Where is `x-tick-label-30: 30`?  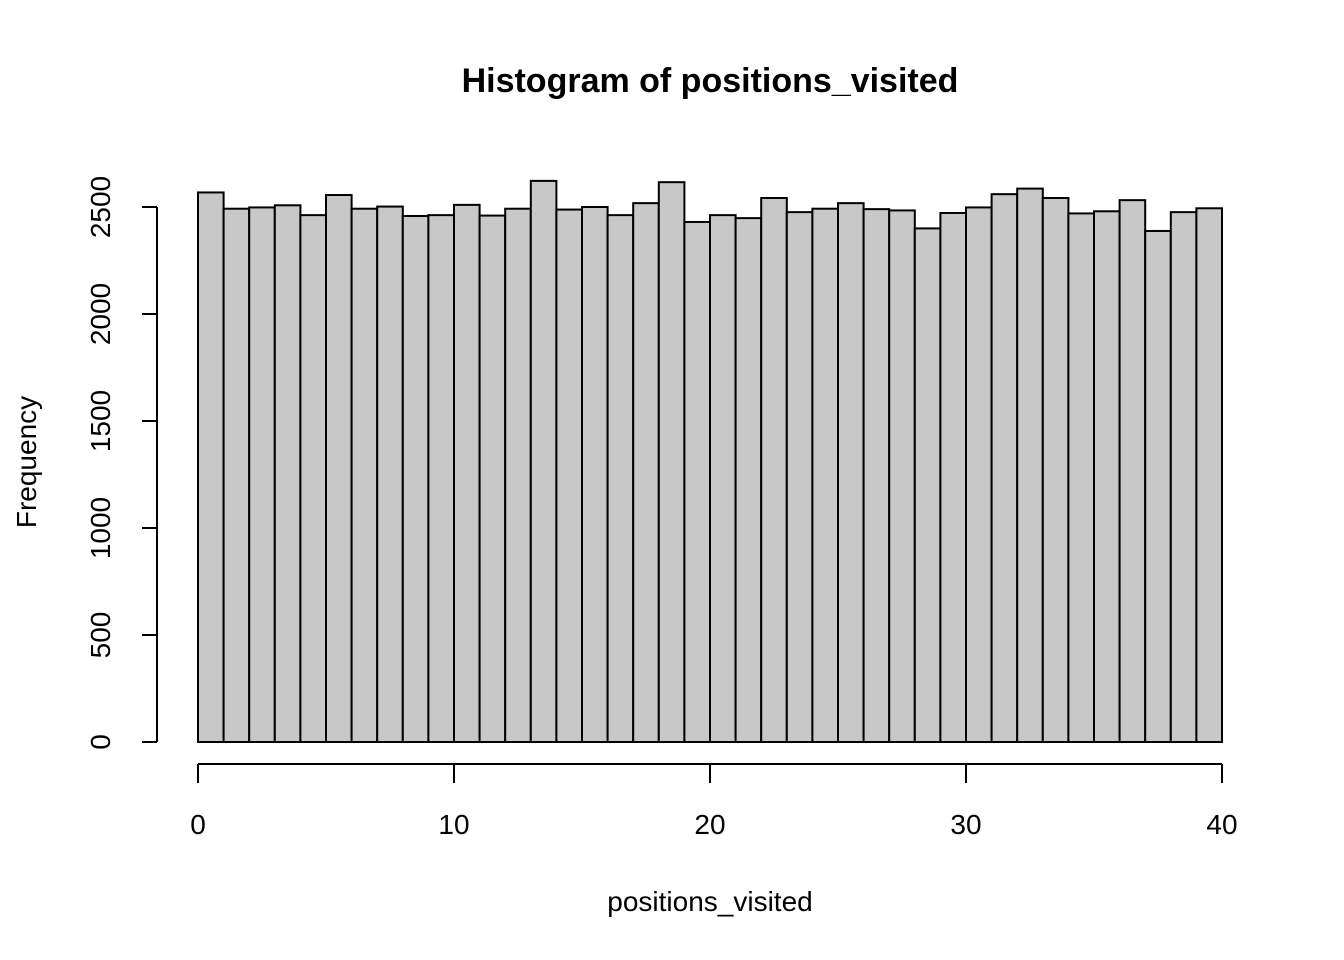
x-tick-label-30: 30 is located at coordinates (965, 824).